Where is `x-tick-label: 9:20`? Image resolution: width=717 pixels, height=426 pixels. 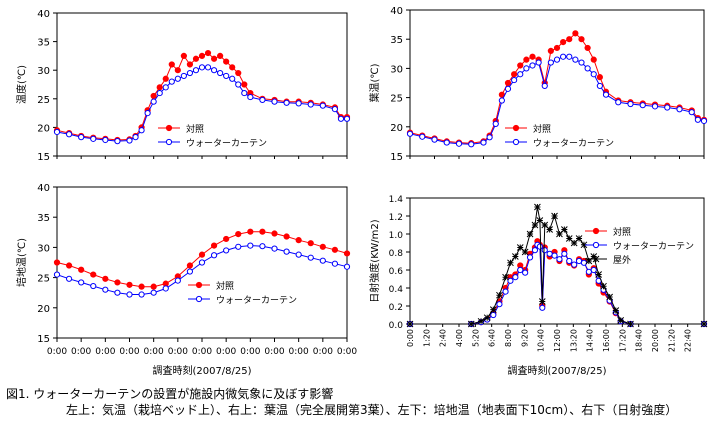 x-tick-label: 9:20 is located at coordinates (524, 338).